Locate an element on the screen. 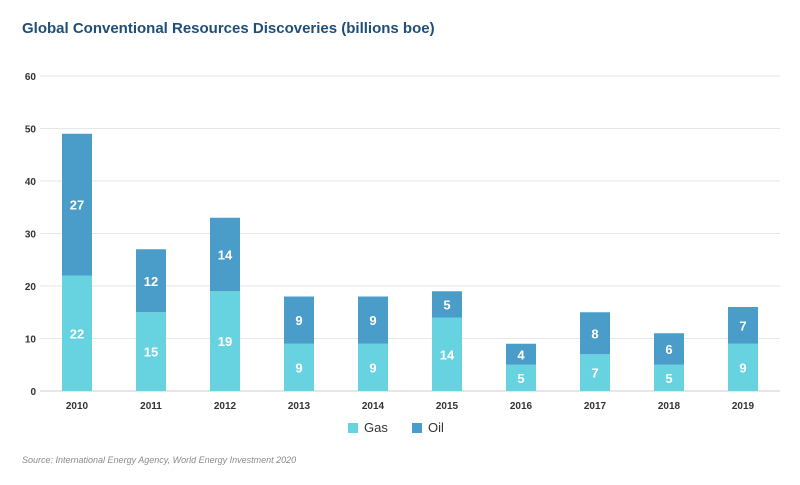 Image resolution: width=800 pixels, height=485 pixels. bar-label-oil-2010: 27 is located at coordinates (77, 205).